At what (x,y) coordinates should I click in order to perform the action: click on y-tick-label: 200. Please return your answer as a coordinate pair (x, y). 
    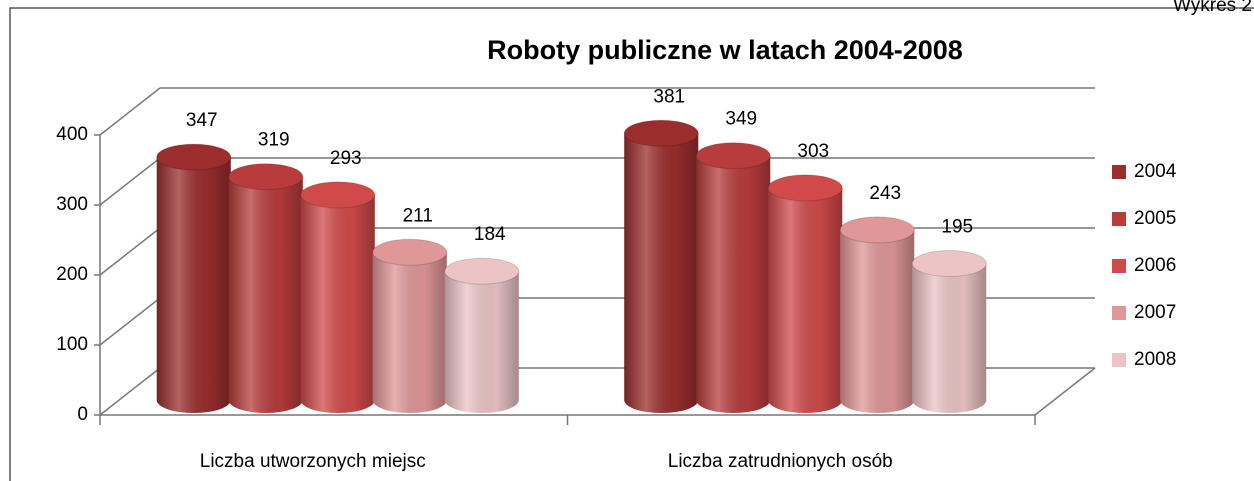
    Looking at the image, I should click on (72, 274).